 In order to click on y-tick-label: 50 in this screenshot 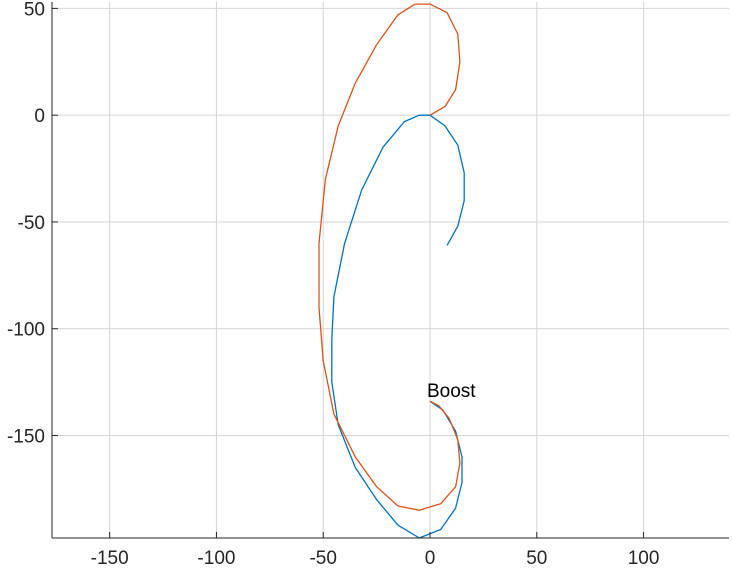, I will do `click(34, 10)`.